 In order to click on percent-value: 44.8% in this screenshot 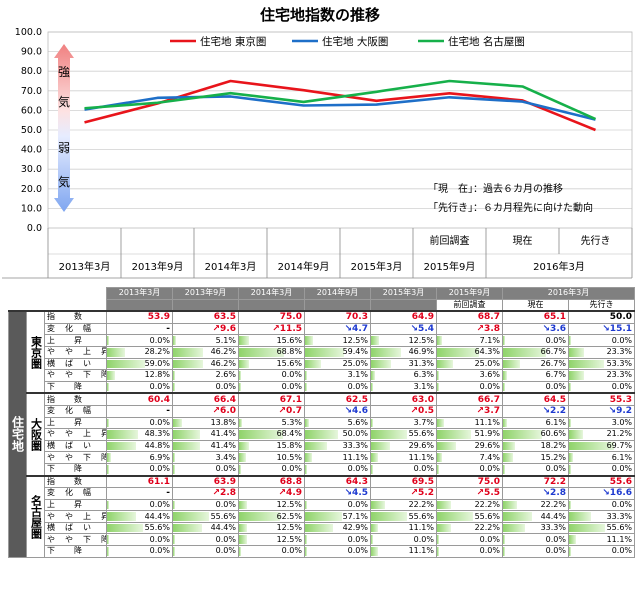, I will do `click(157, 446)`.